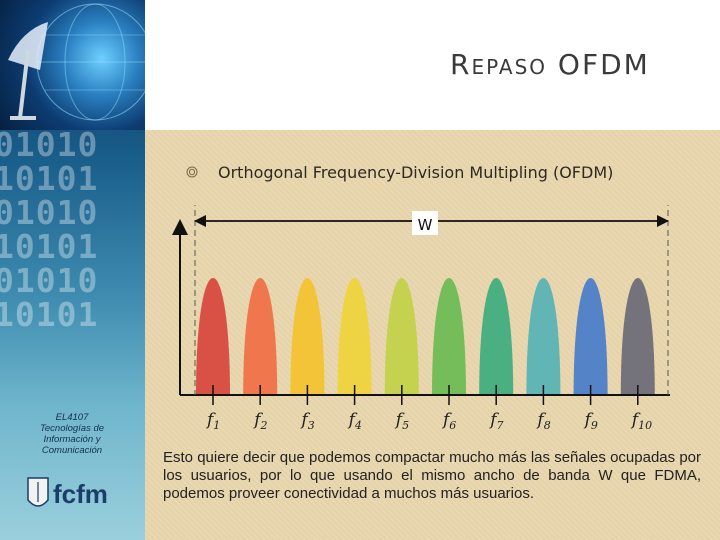 This screenshot has width=720, height=540. What do you see at coordinates (212, 421) in the screenshot?
I see `frequency-label: f1` at bounding box center [212, 421].